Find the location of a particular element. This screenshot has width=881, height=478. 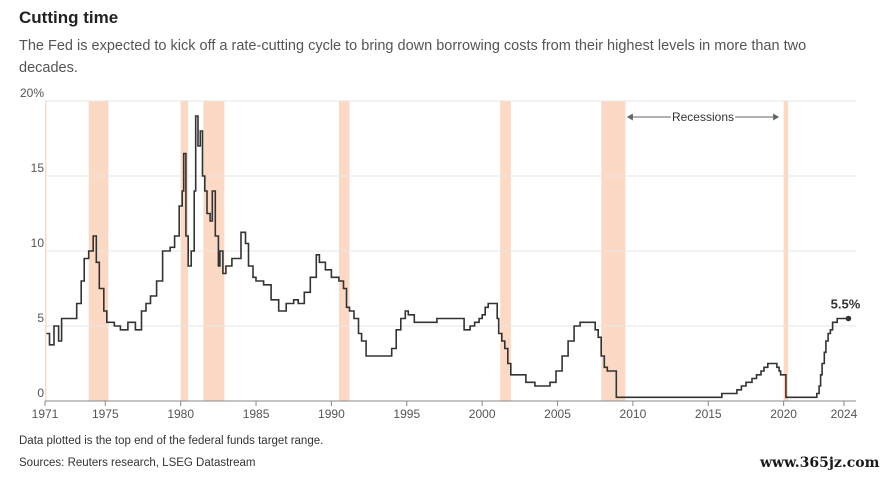

x-tick-label-7: 2005 is located at coordinates (557, 414).